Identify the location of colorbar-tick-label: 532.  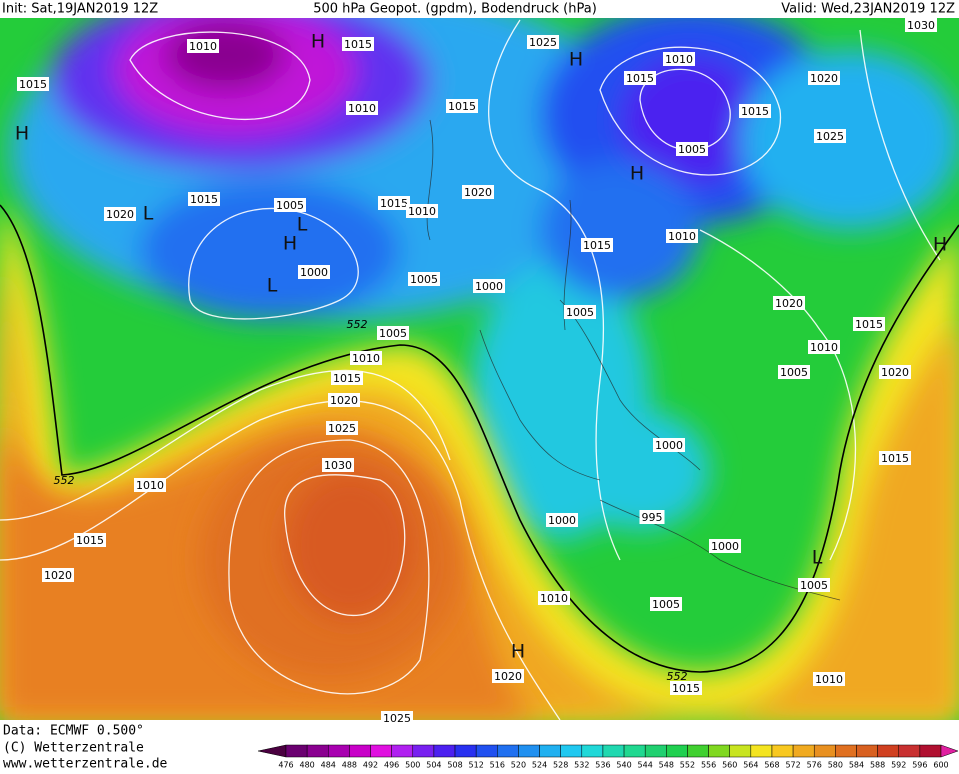
(581, 765).